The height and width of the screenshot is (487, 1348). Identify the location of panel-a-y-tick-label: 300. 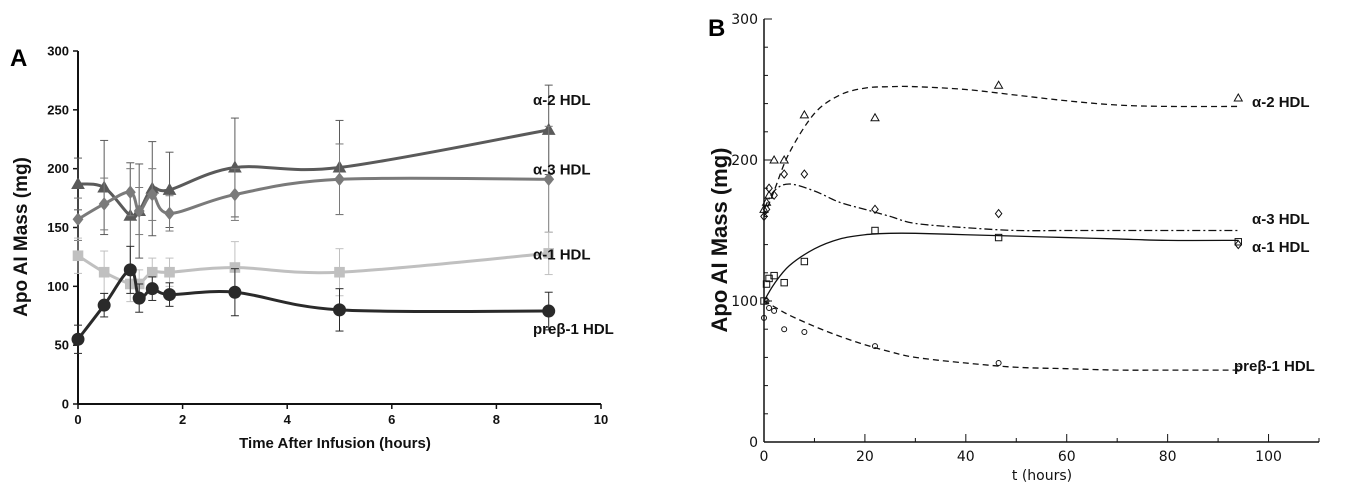
(58, 51).